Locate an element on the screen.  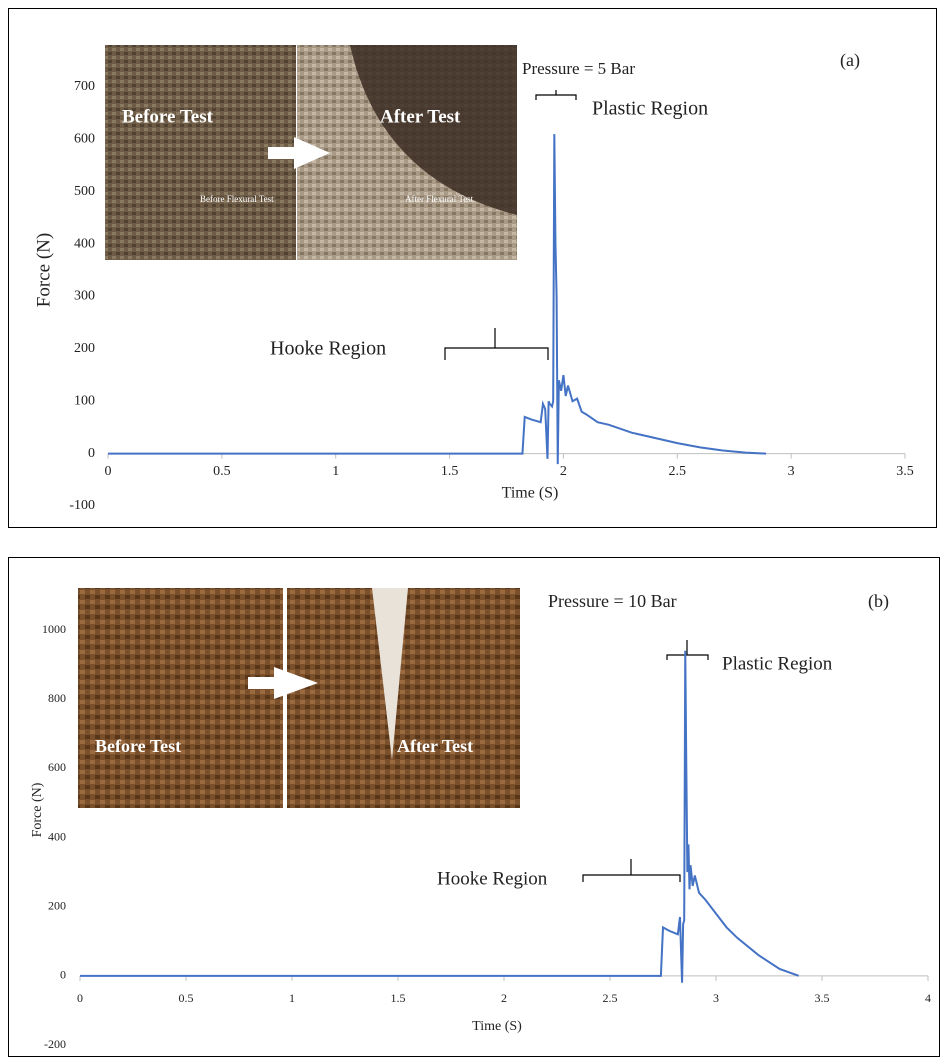
photo-crack is located at coordinates (390, 674).